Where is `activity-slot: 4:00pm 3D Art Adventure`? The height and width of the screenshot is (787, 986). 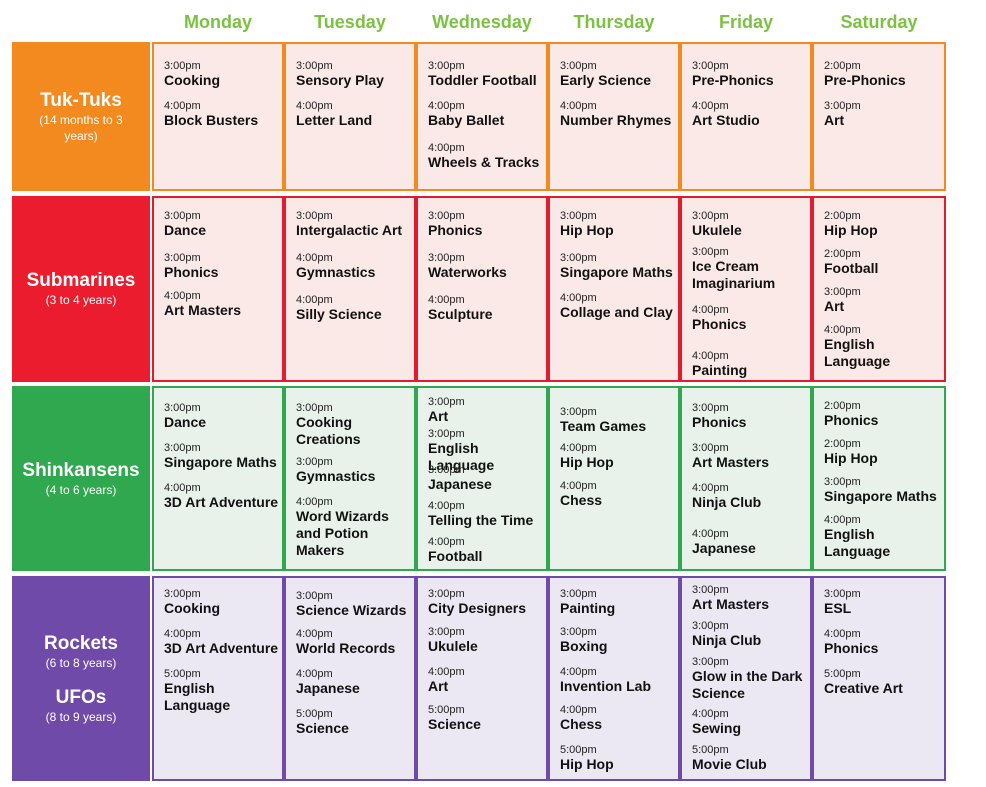
activity-slot: 4:00pm 3D Art Adventure is located at coordinates (222, 496).